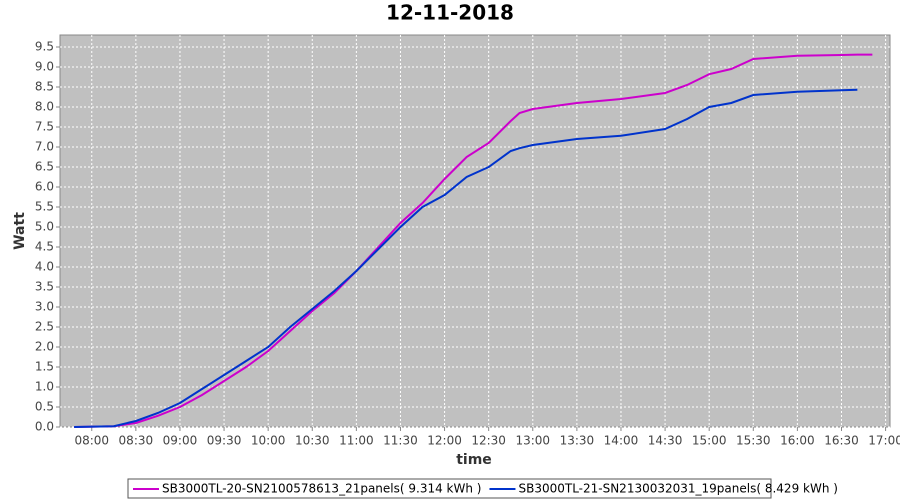 The height and width of the screenshot is (500, 900). Describe the element at coordinates (312, 441) in the screenshot. I see `x-tick-label: 10:30` at that location.